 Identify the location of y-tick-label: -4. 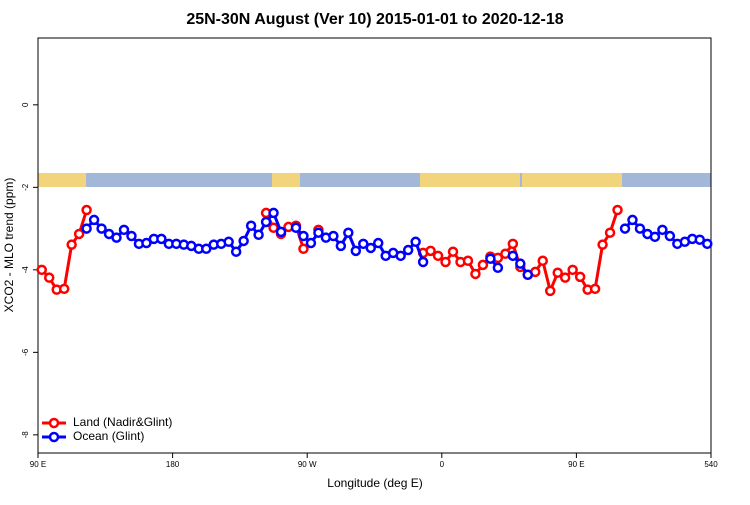
(25, 270).